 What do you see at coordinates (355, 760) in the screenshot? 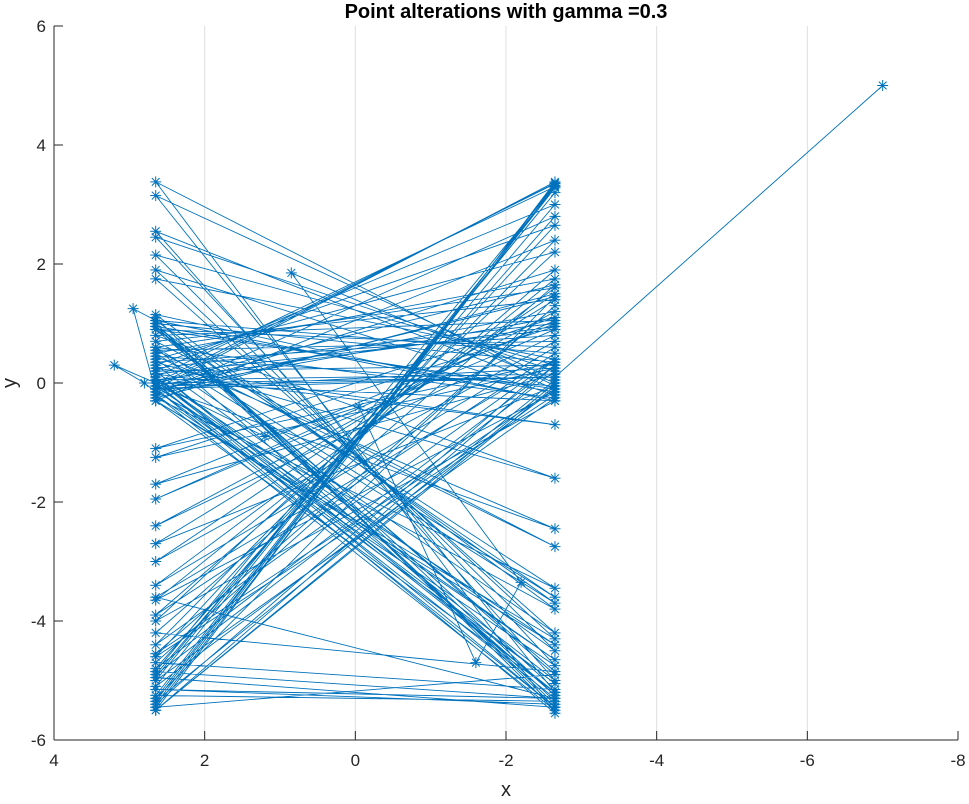
I see `x-tick-label: 0` at bounding box center [355, 760].